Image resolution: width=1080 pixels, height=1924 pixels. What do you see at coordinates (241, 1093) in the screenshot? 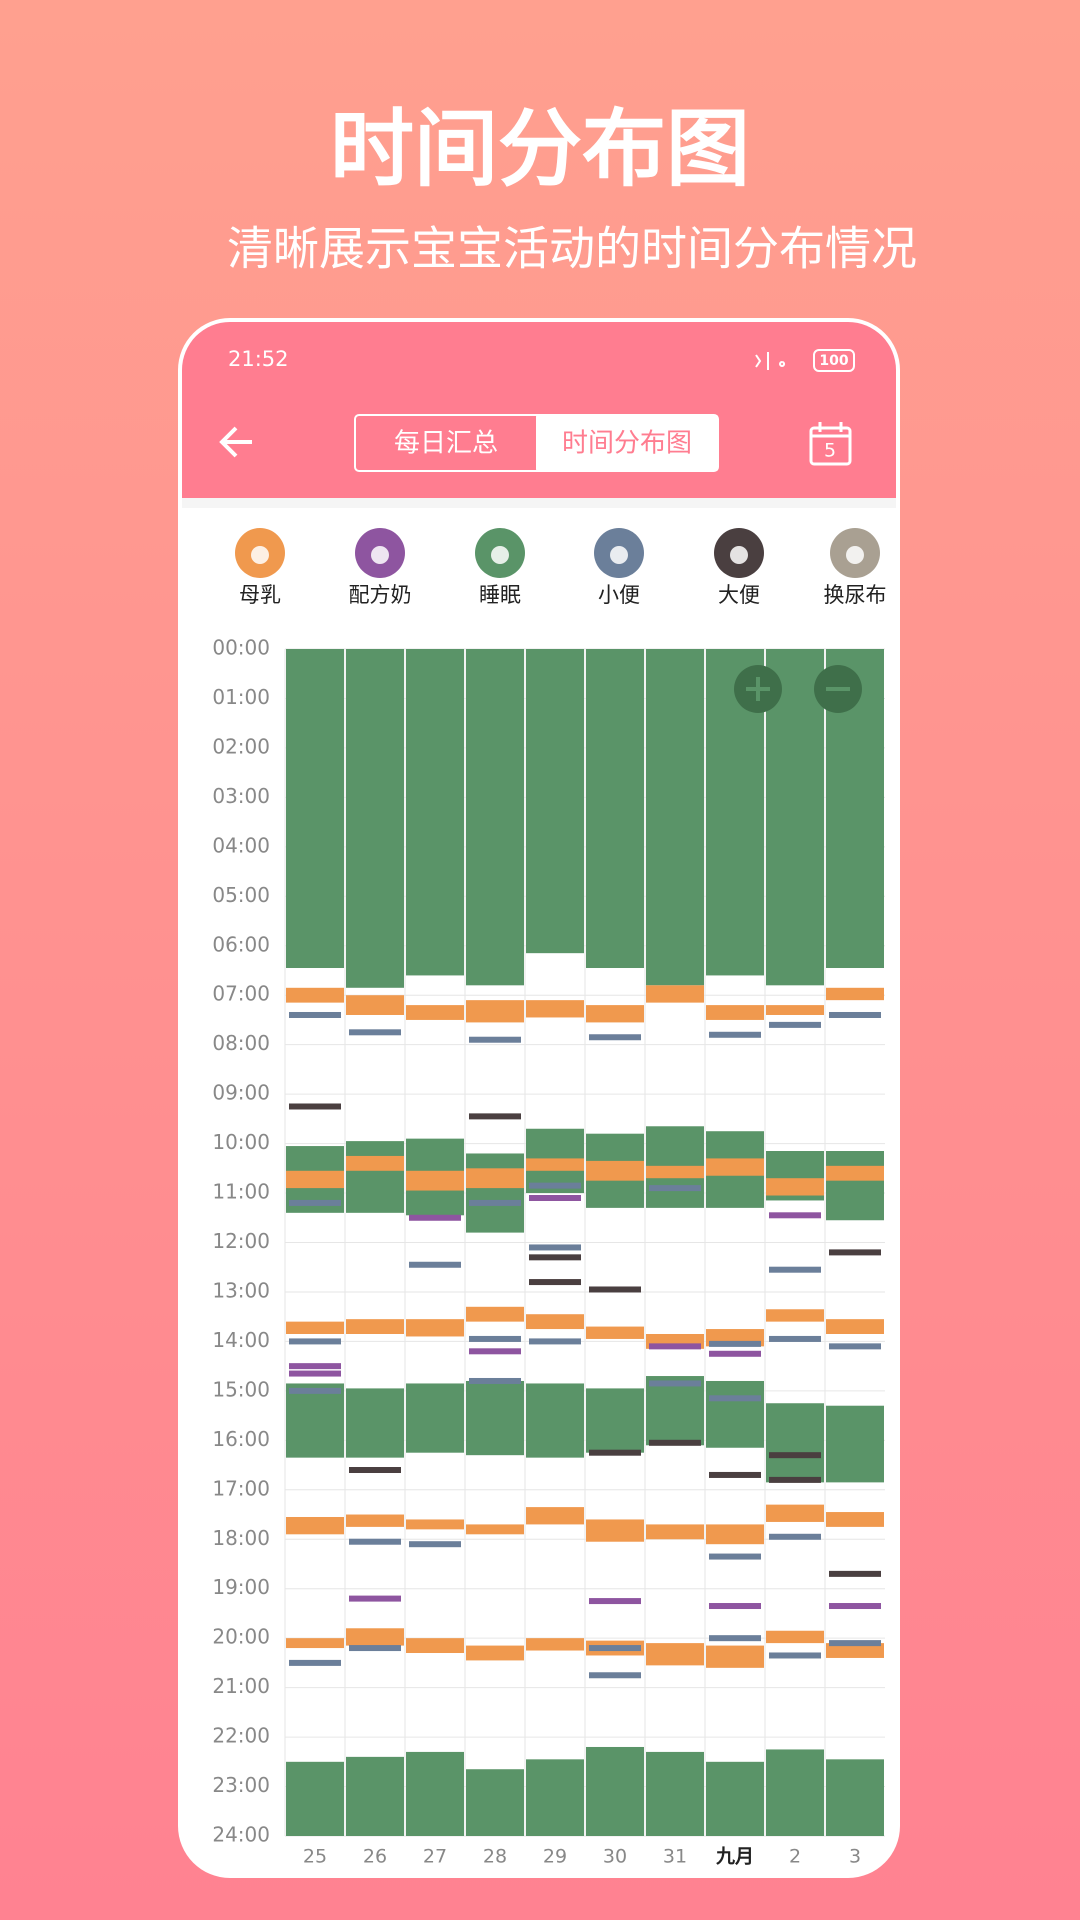
I see `y-tick-label: 09:00` at bounding box center [241, 1093].